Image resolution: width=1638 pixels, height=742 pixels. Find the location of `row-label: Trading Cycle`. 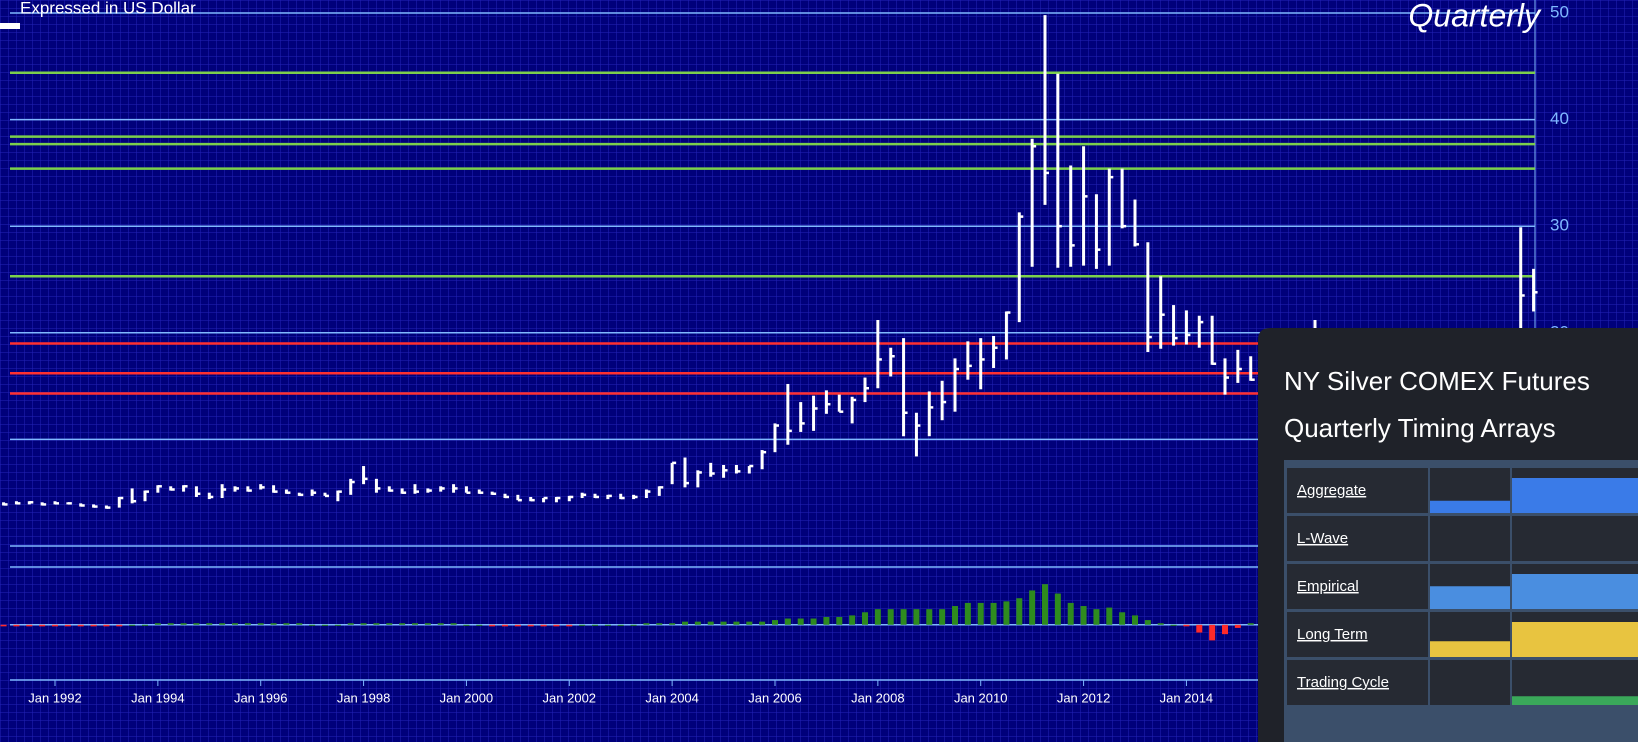

row-label: Trading Cycle is located at coordinates (1343, 682).